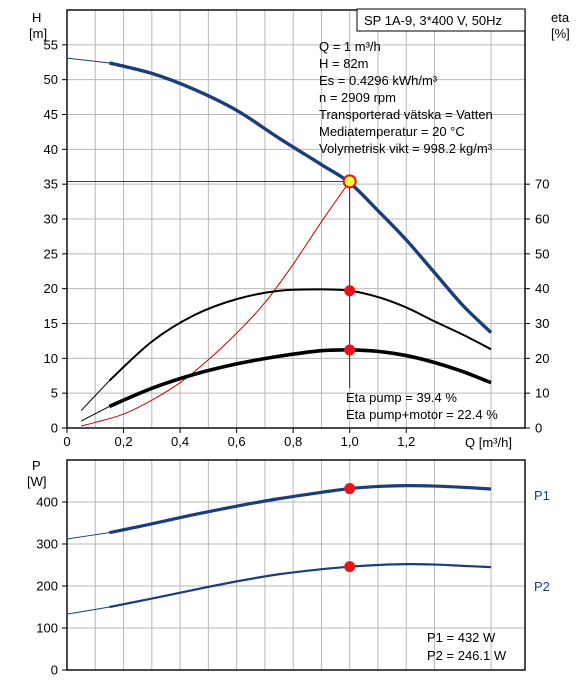 Image resolution: width=585 pixels, height=680 pixels. I want to click on eta-pump-marker, so click(350, 291).